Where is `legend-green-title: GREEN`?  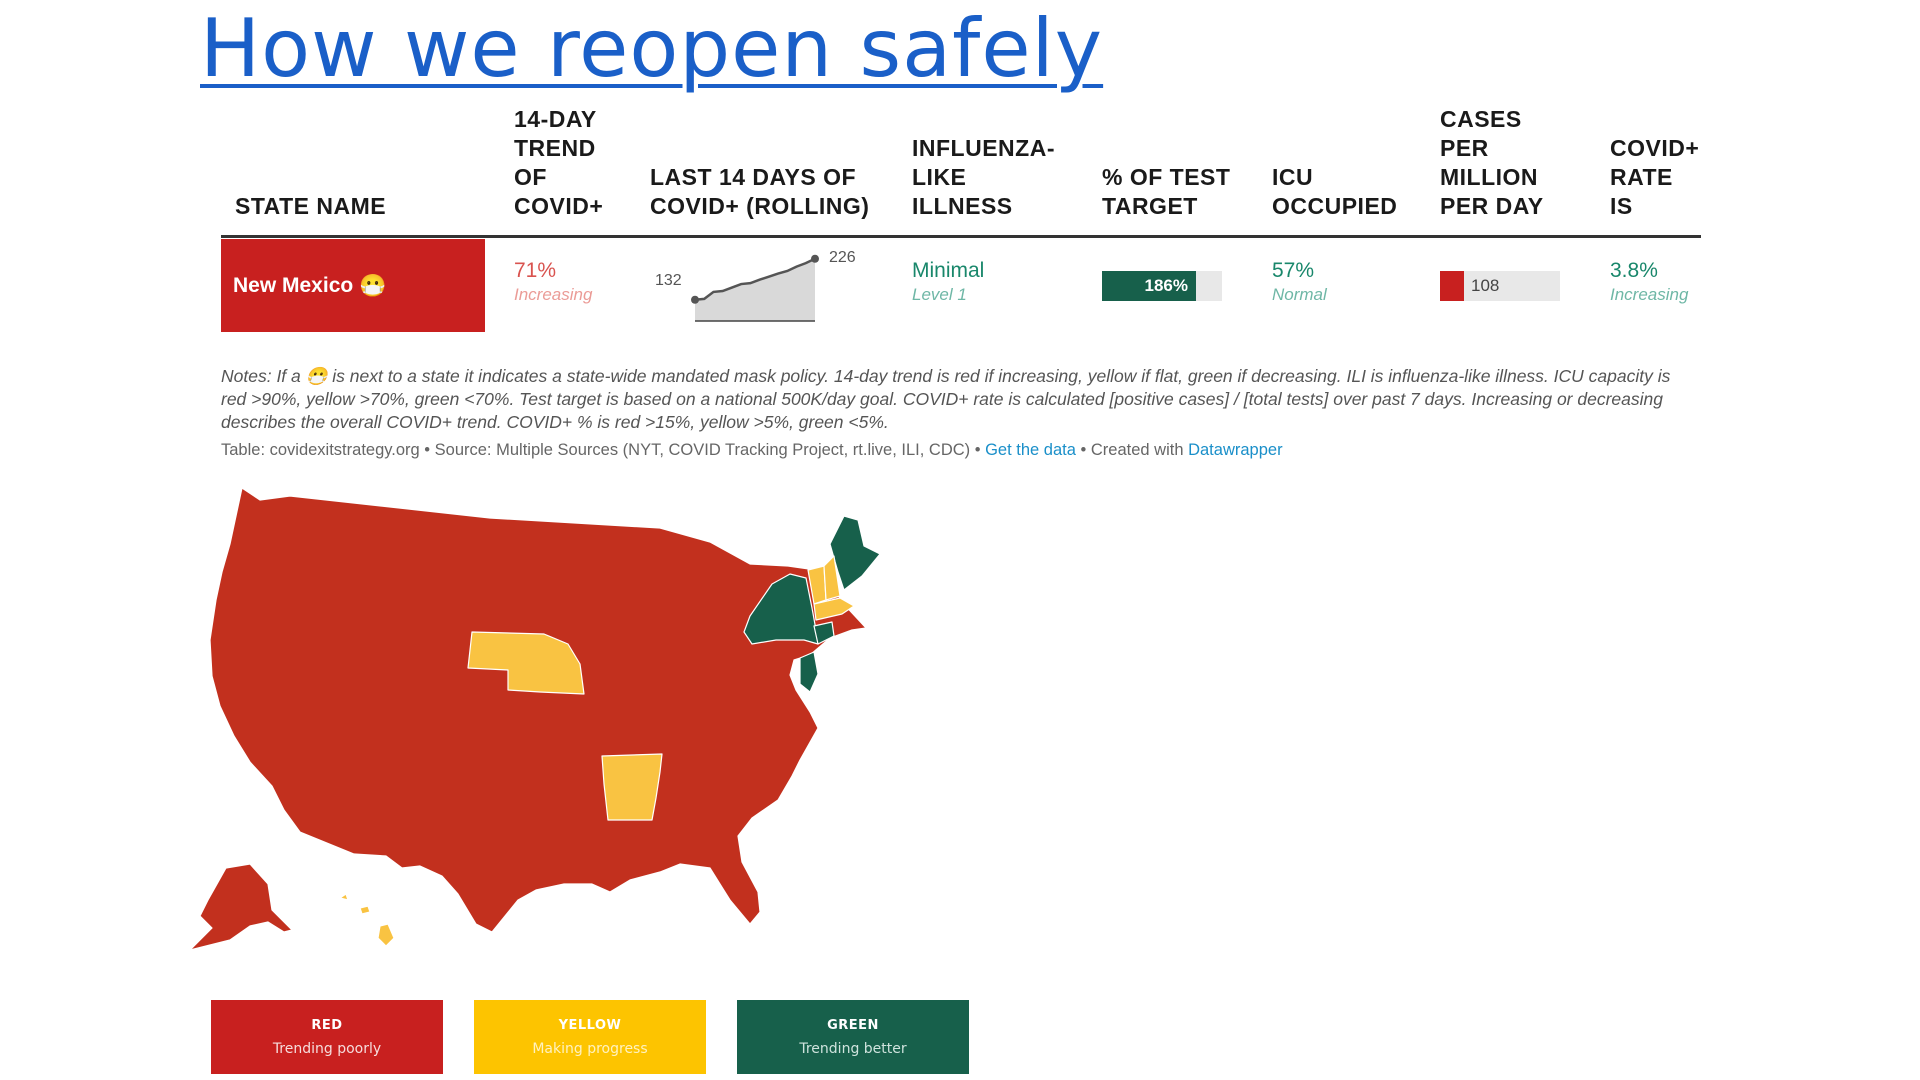
legend-green-title: GREEN is located at coordinates (853, 1025).